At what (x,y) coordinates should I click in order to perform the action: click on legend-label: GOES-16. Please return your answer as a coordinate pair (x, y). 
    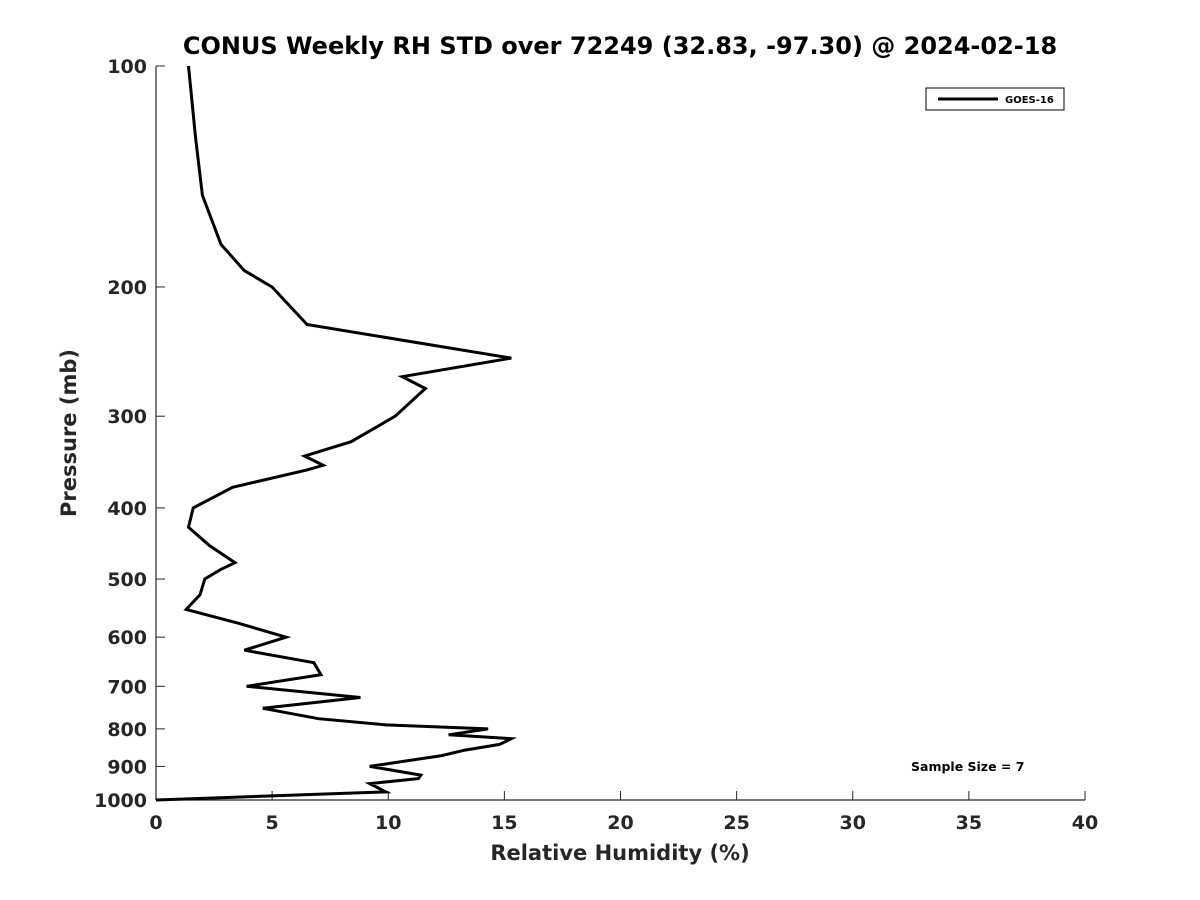
    Looking at the image, I should click on (1029, 100).